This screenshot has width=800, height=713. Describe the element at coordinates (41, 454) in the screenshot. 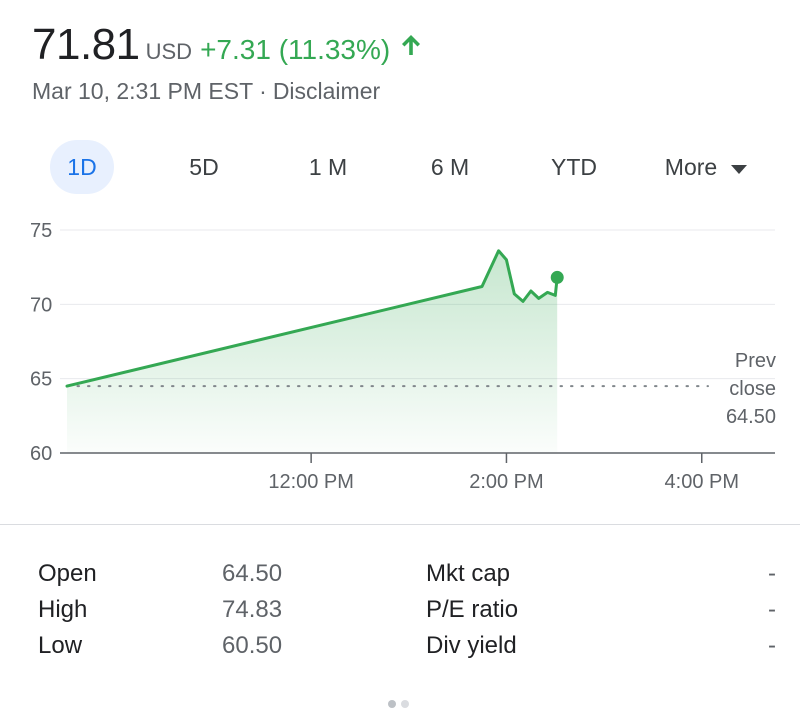

I see `y-tick-label: 60` at that location.